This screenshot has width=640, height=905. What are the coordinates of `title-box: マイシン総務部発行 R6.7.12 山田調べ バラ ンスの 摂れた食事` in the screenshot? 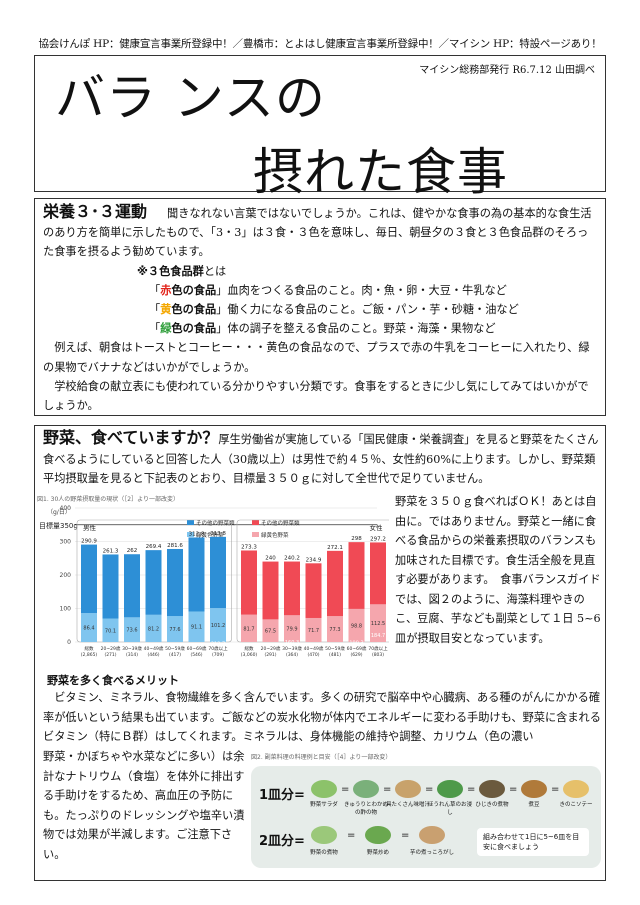 It's located at (320, 128).